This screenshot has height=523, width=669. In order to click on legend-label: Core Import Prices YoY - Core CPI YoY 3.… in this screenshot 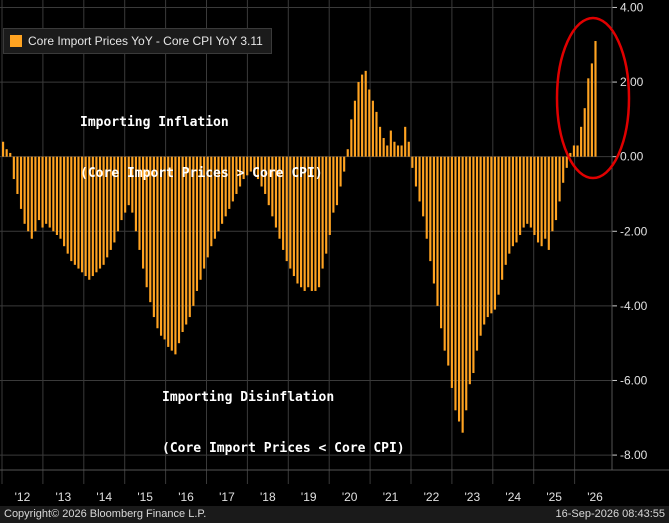, I will do `click(145, 41)`.